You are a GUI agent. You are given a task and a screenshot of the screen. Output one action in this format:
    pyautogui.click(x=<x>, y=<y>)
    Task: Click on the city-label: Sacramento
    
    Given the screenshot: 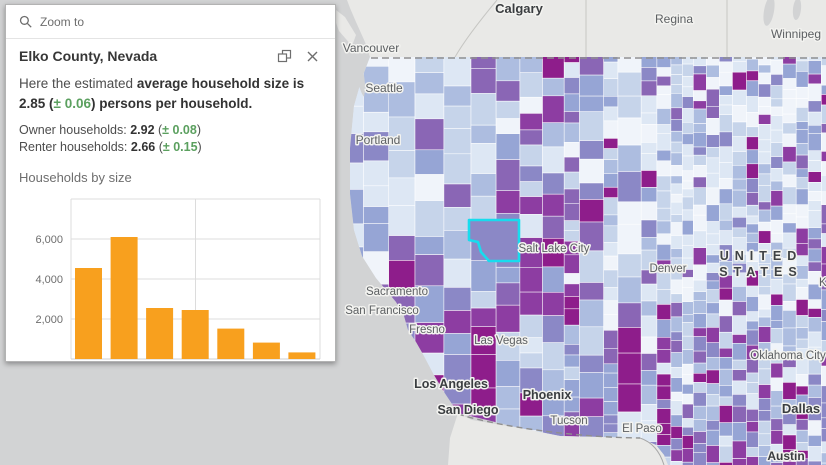 What is the action you would take?
    pyautogui.click(x=397, y=292)
    